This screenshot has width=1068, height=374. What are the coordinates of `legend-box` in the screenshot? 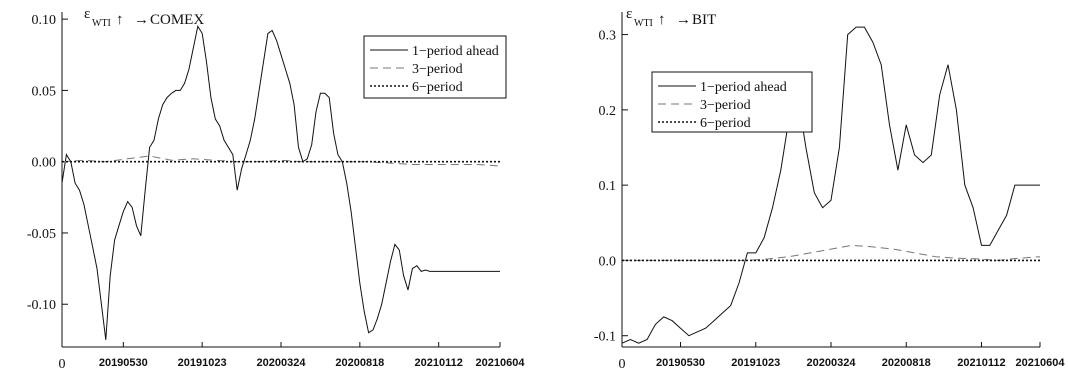 It's located at (435, 67).